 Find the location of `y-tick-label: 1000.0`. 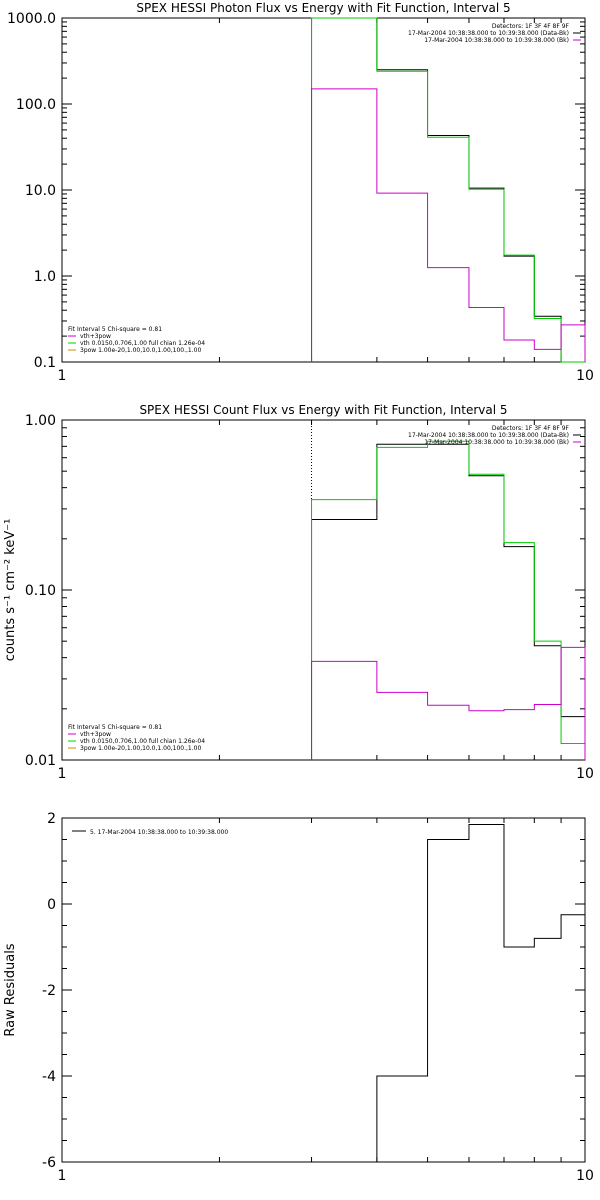

y-tick-label: 1000.0 is located at coordinates (31, 19).